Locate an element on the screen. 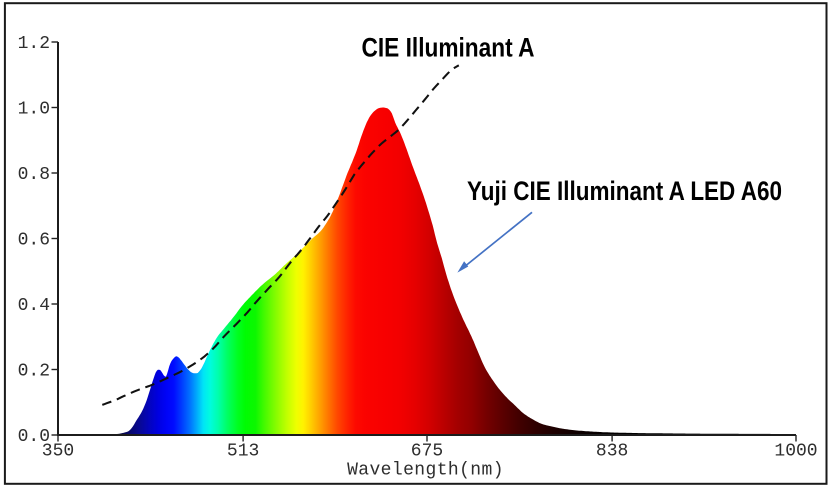 This screenshot has width=833, height=489. svg-text: 0.4 is located at coordinates (34, 306).